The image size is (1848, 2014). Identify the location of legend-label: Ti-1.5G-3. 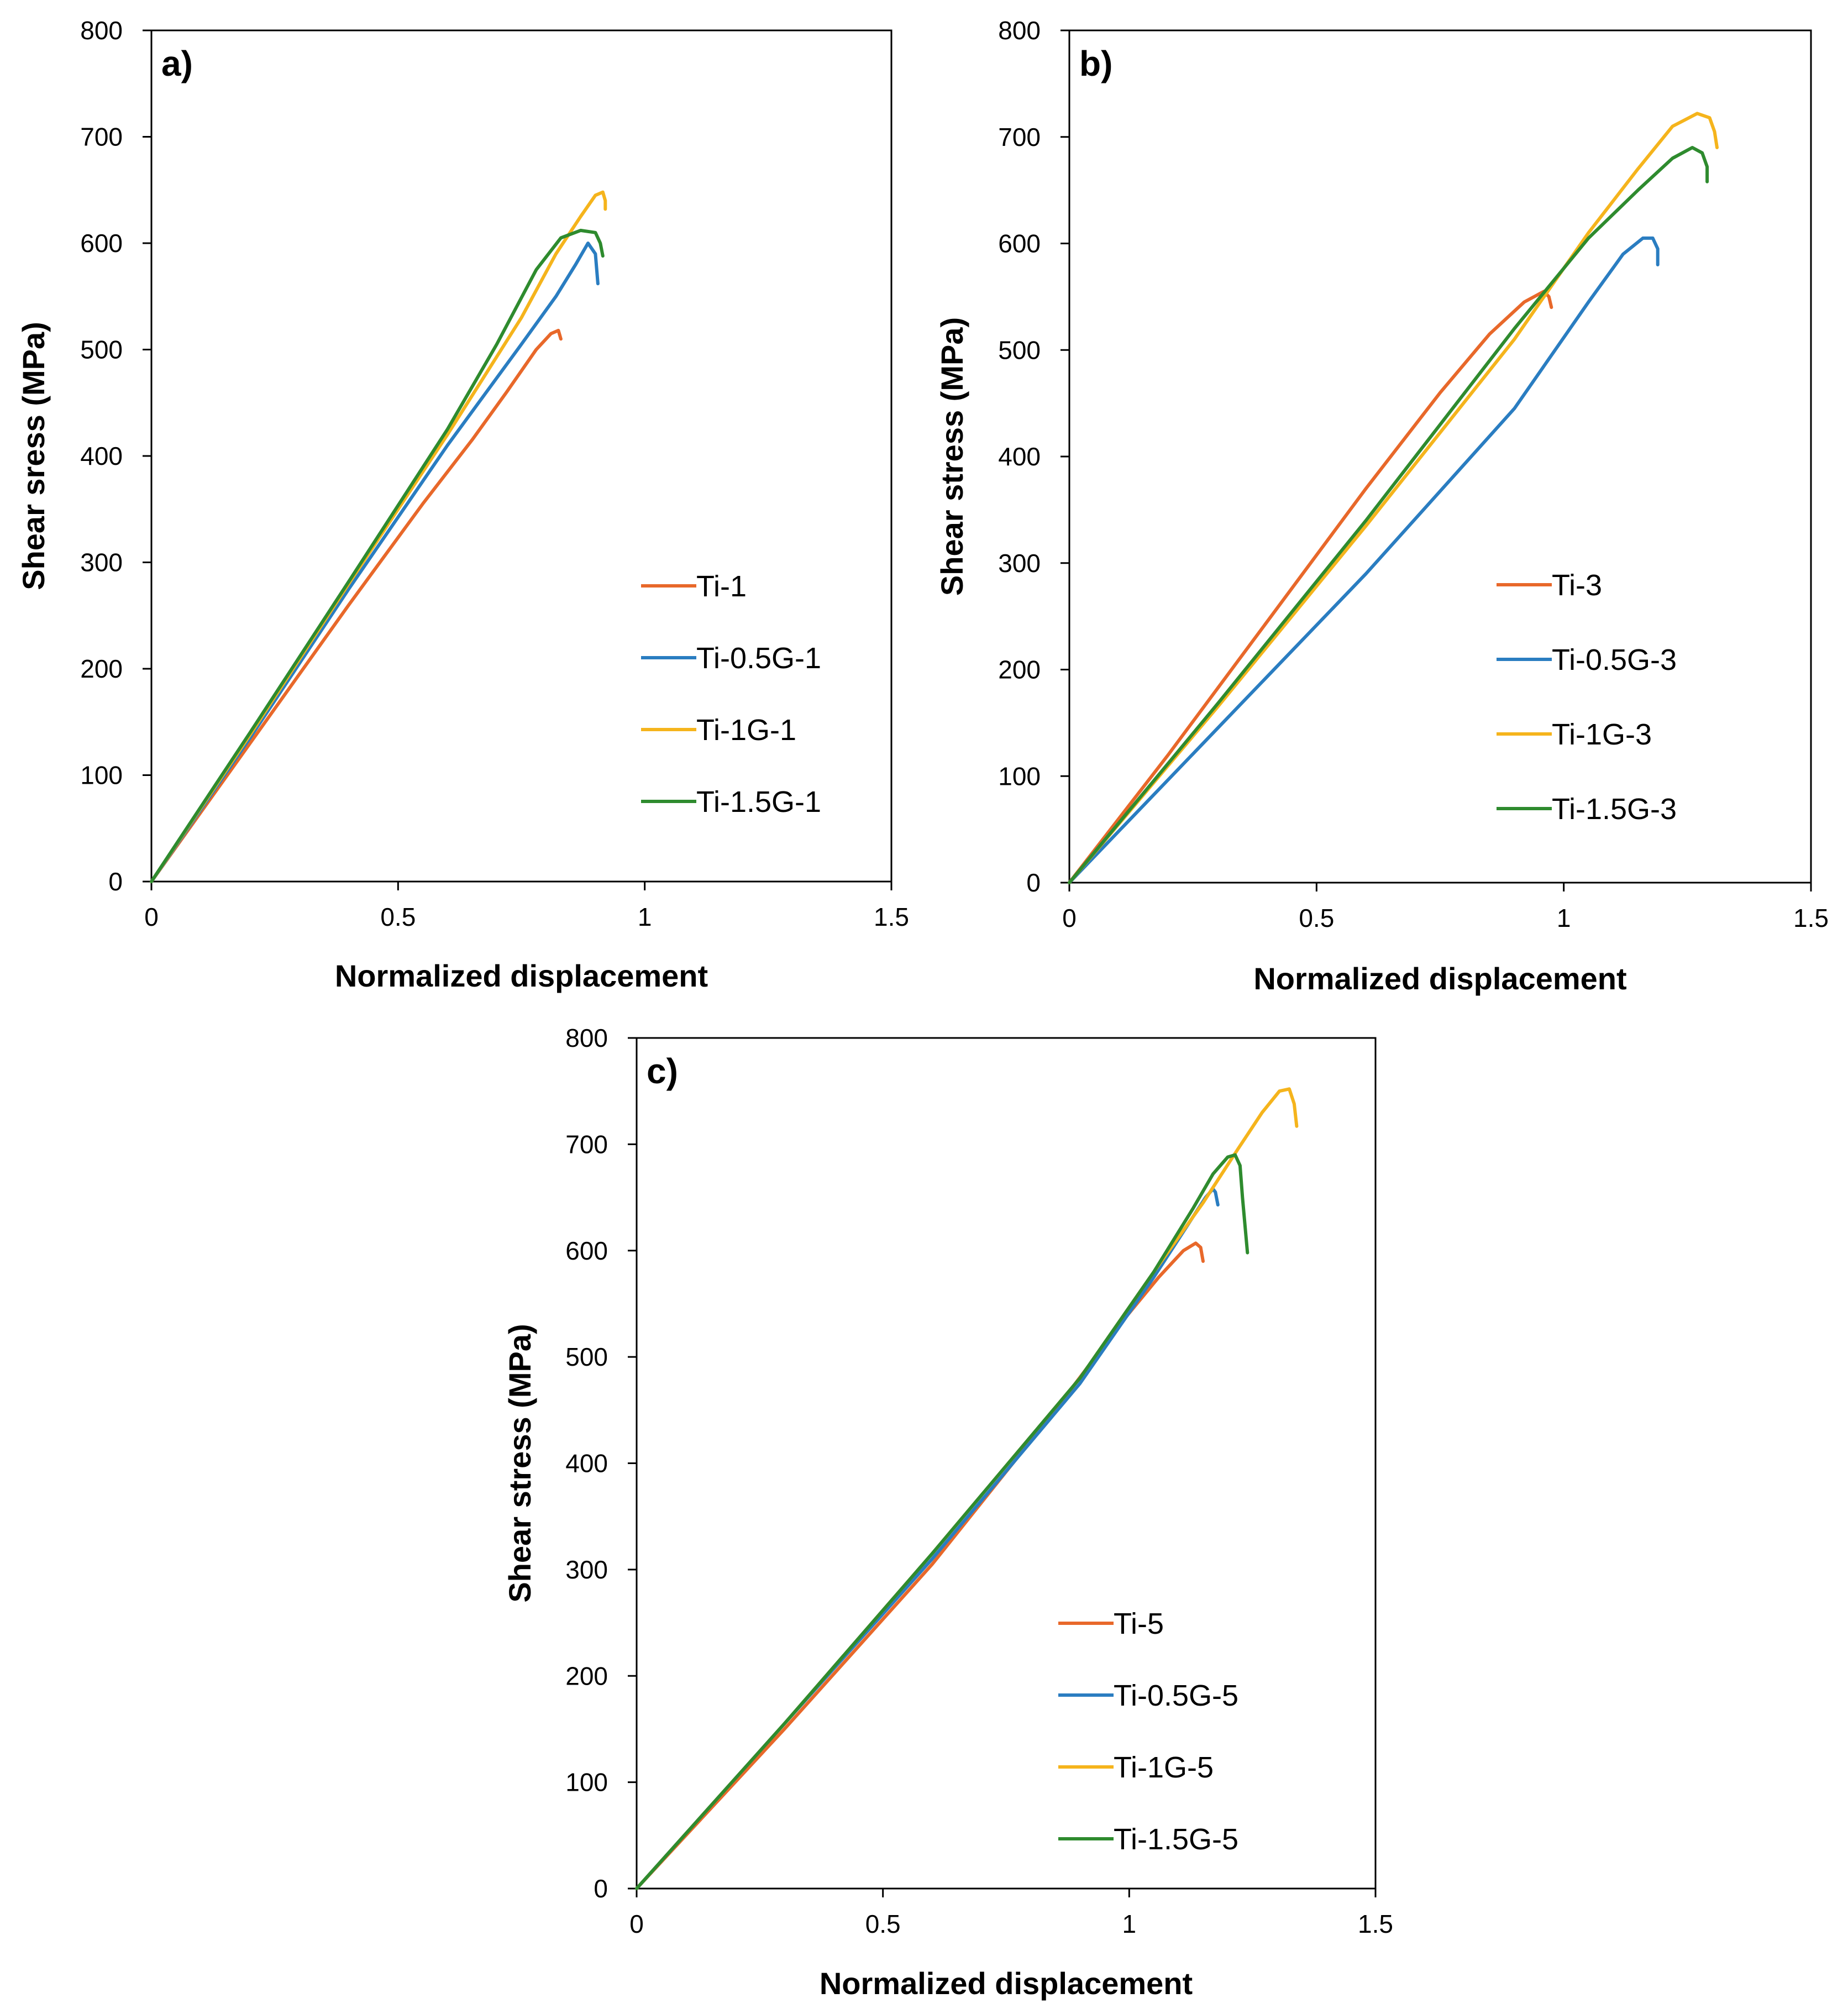
(1614, 810).